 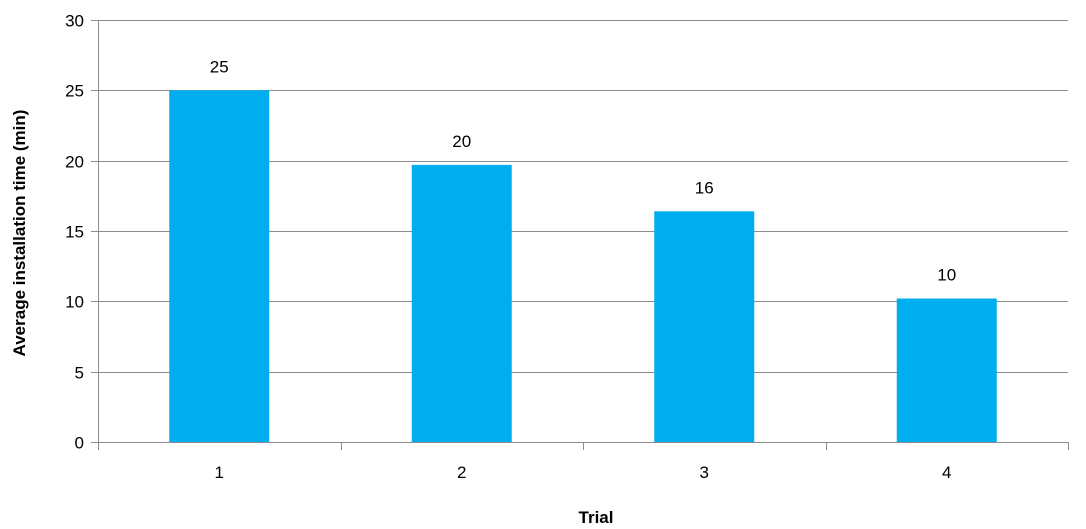 What do you see at coordinates (219, 472) in the screenshot?
I see `x-tick-label: 1` at bounding box center [219, 472].